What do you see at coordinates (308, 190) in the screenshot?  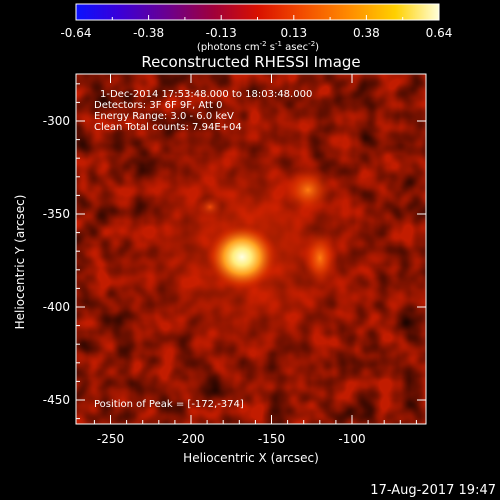 I see `secondary-source-ne` at bounding box center [308, 190].